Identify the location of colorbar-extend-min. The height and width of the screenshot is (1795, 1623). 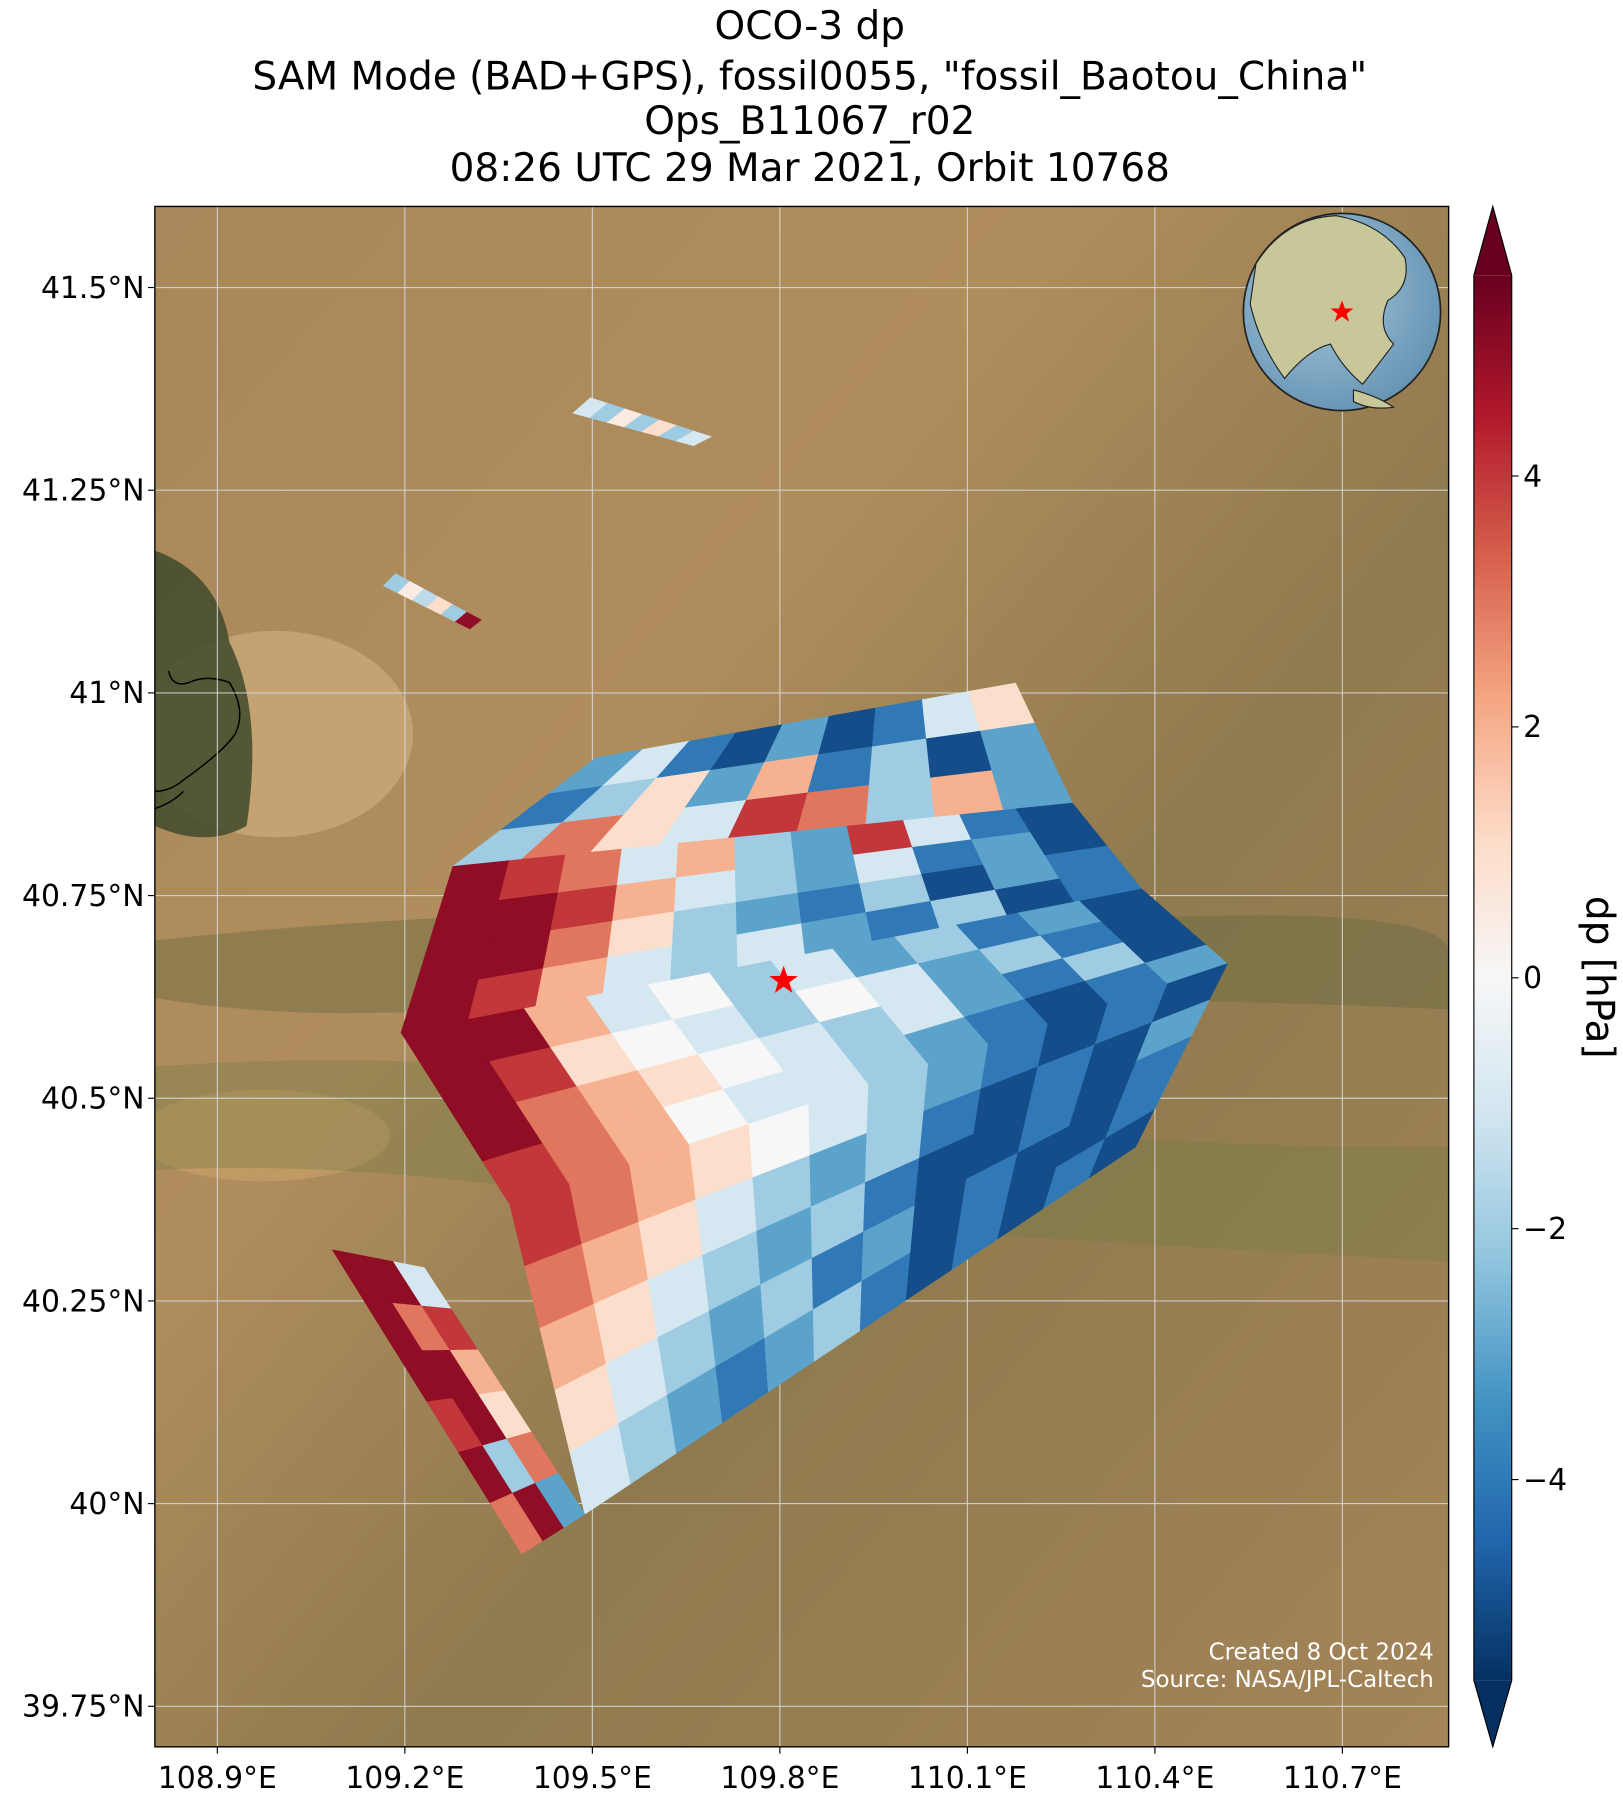
(1492, 1713).